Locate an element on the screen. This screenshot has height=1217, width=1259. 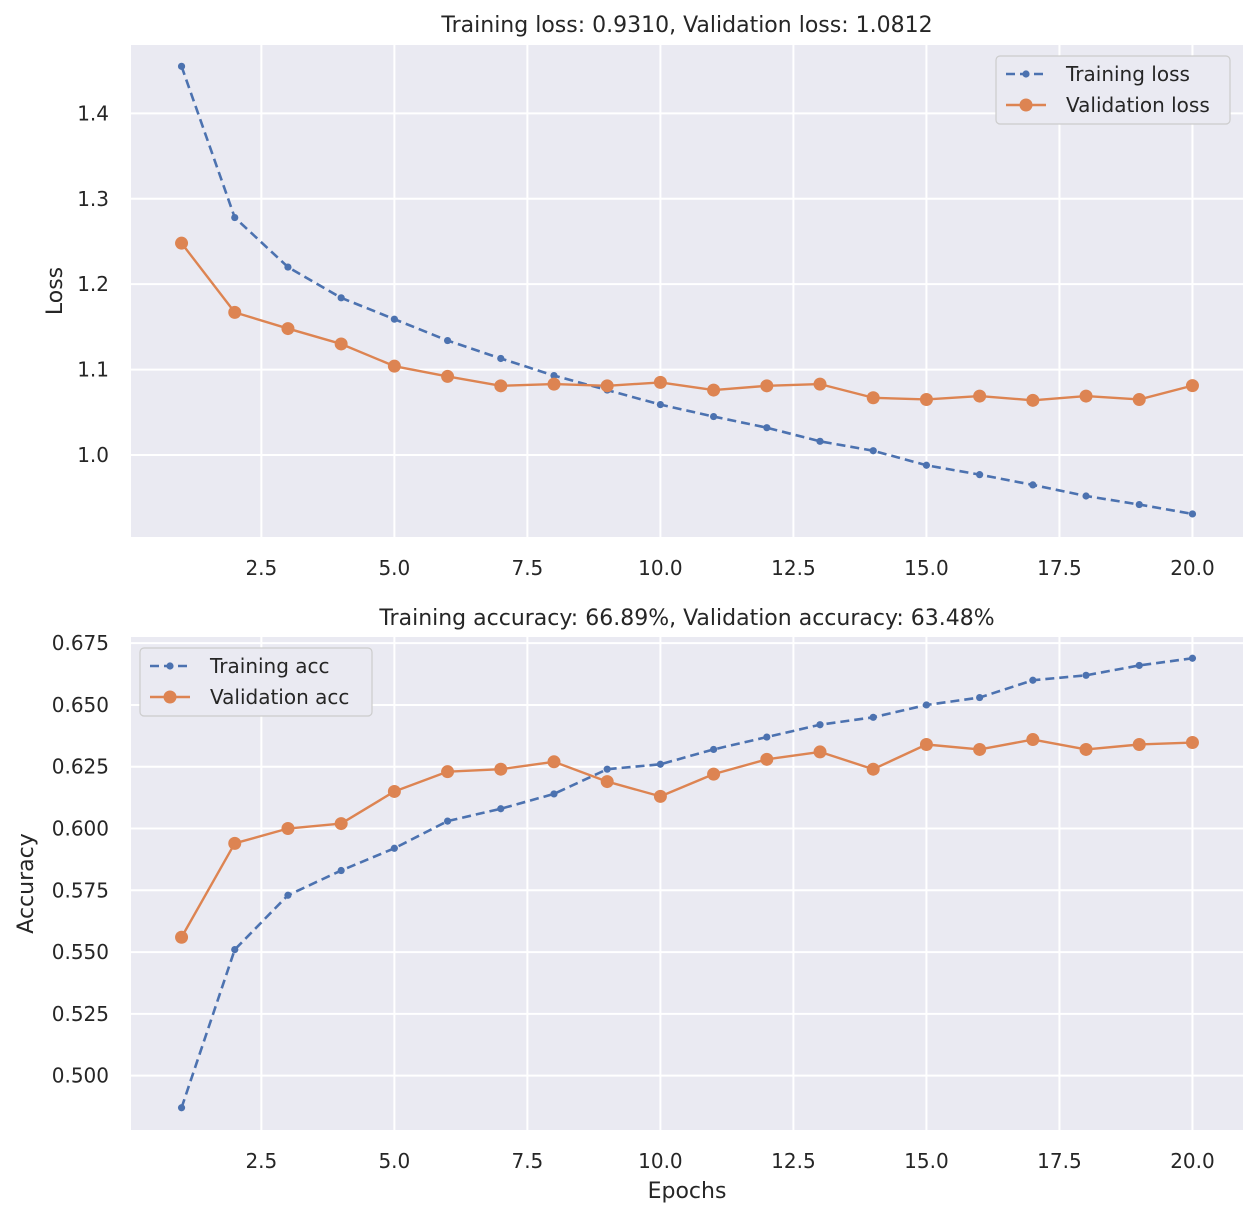
y-tick-label: 0.625 is located at coordinates (80, 767).